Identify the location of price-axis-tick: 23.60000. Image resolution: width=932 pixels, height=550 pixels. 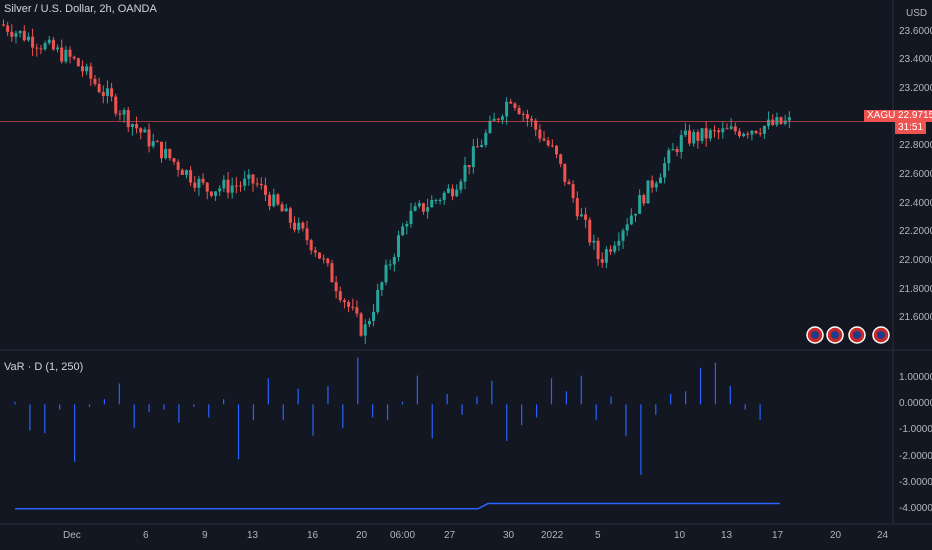
(915, 31).